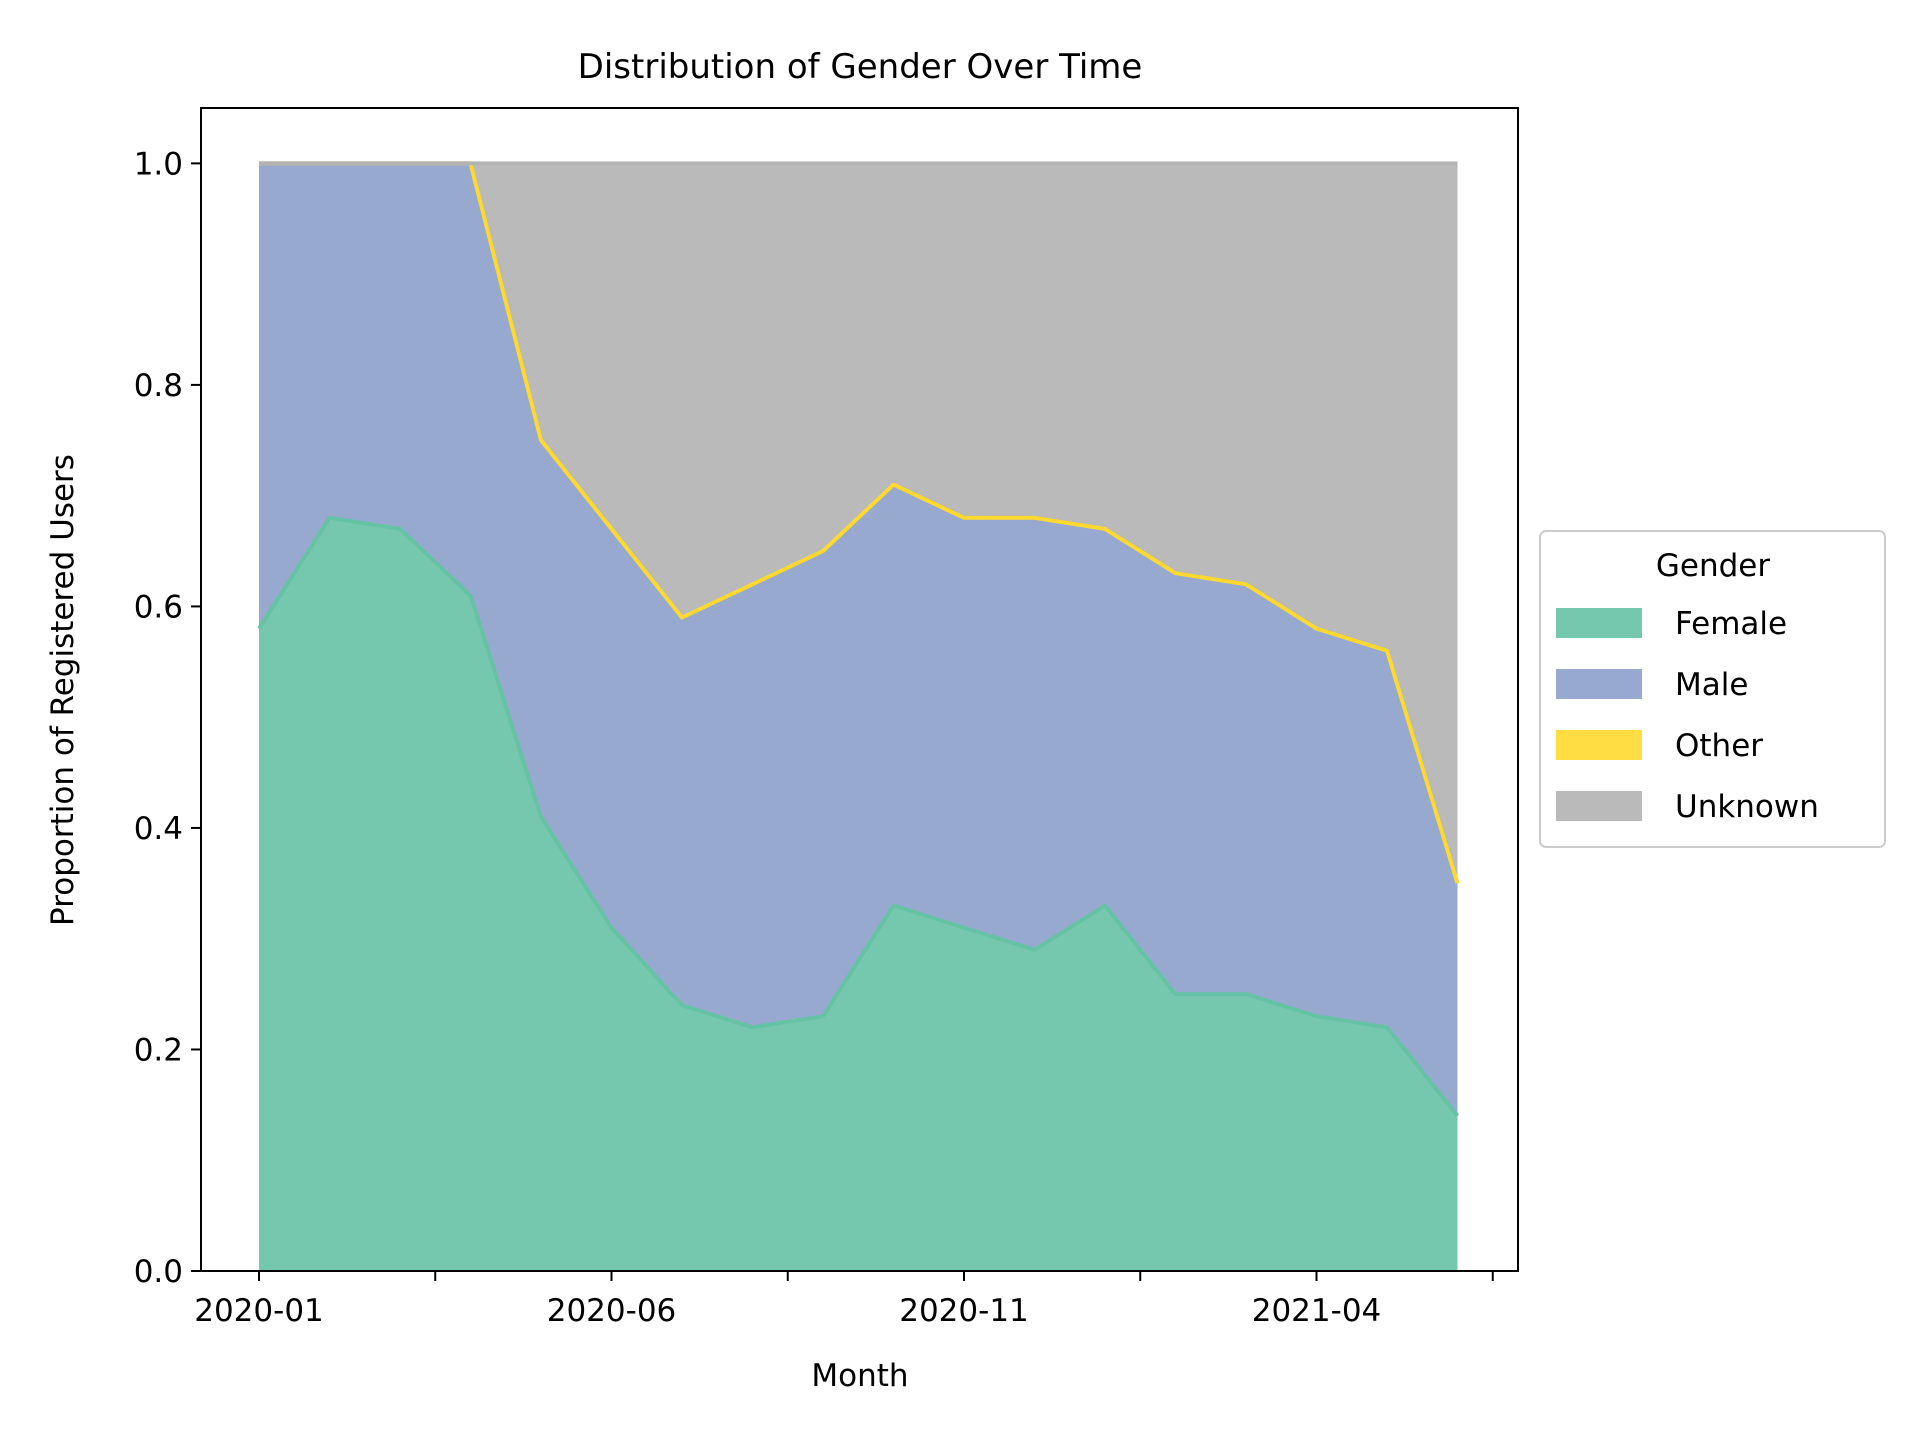 The width and height of the screenshot is (1920, 1444). What do you see at coordinates (612, 1311) in the screenshot?
I see `x-tick-label: 2020-06` at bounding box center [612, 1311].